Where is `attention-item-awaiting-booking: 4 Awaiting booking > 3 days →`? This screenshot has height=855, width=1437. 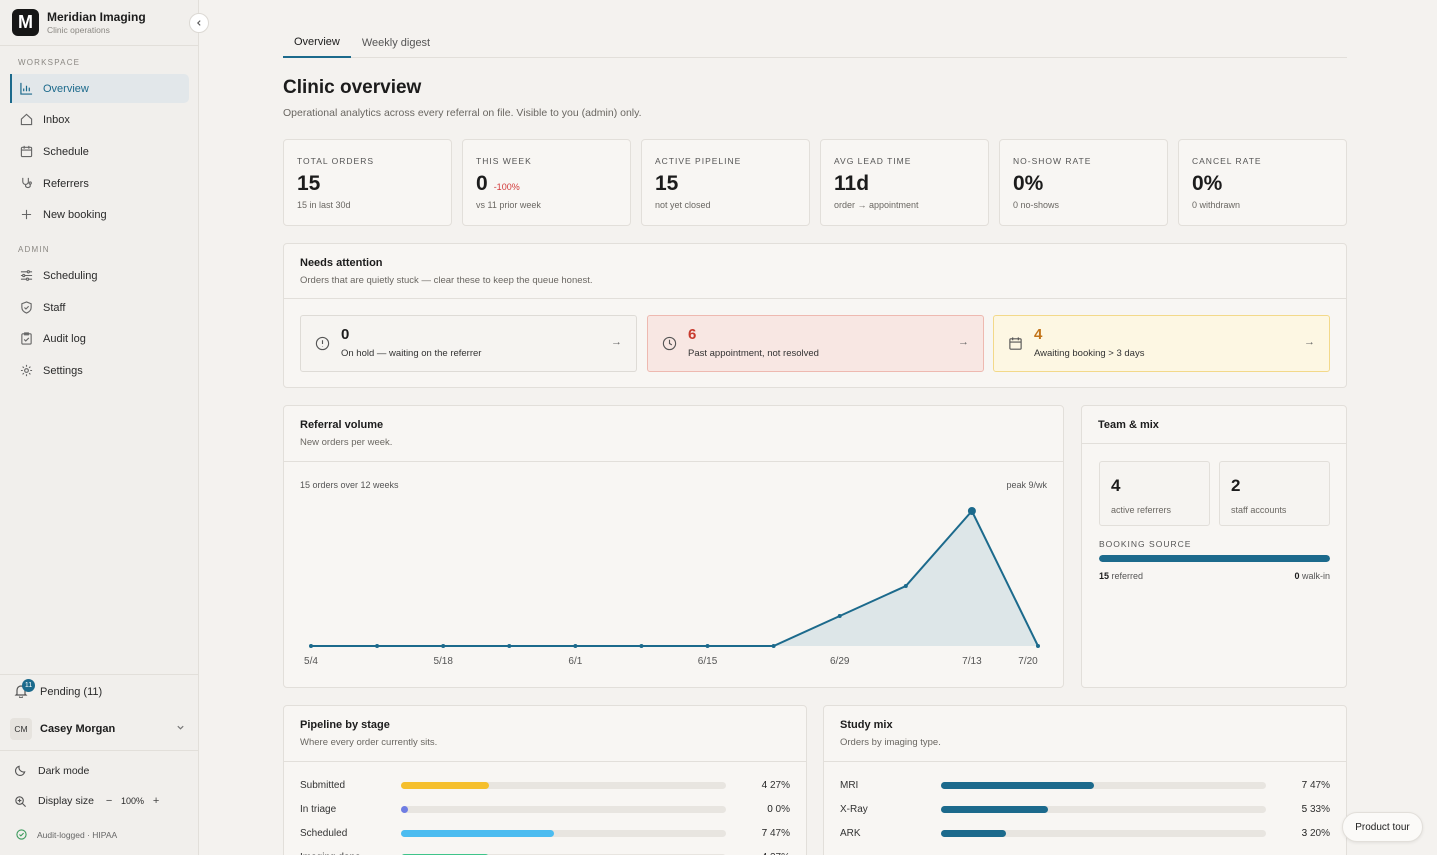
attention-item-awaiting-booking: 4 Awaiting booking > 3 days → is located at coordinates (1161, 343).